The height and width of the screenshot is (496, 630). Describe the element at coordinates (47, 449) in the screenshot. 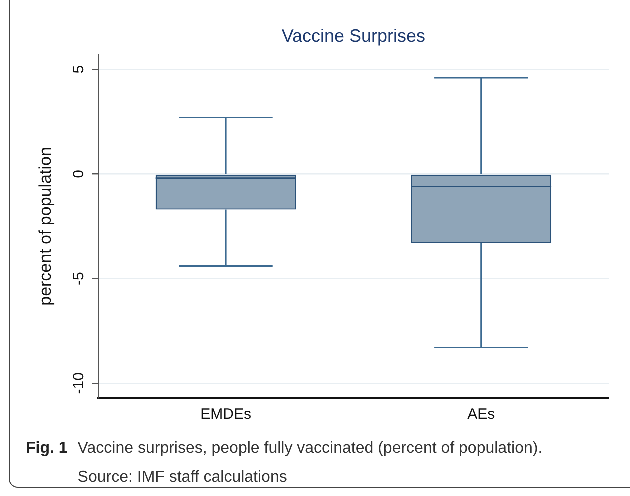

I see `caption: Fig. 1` at that location.